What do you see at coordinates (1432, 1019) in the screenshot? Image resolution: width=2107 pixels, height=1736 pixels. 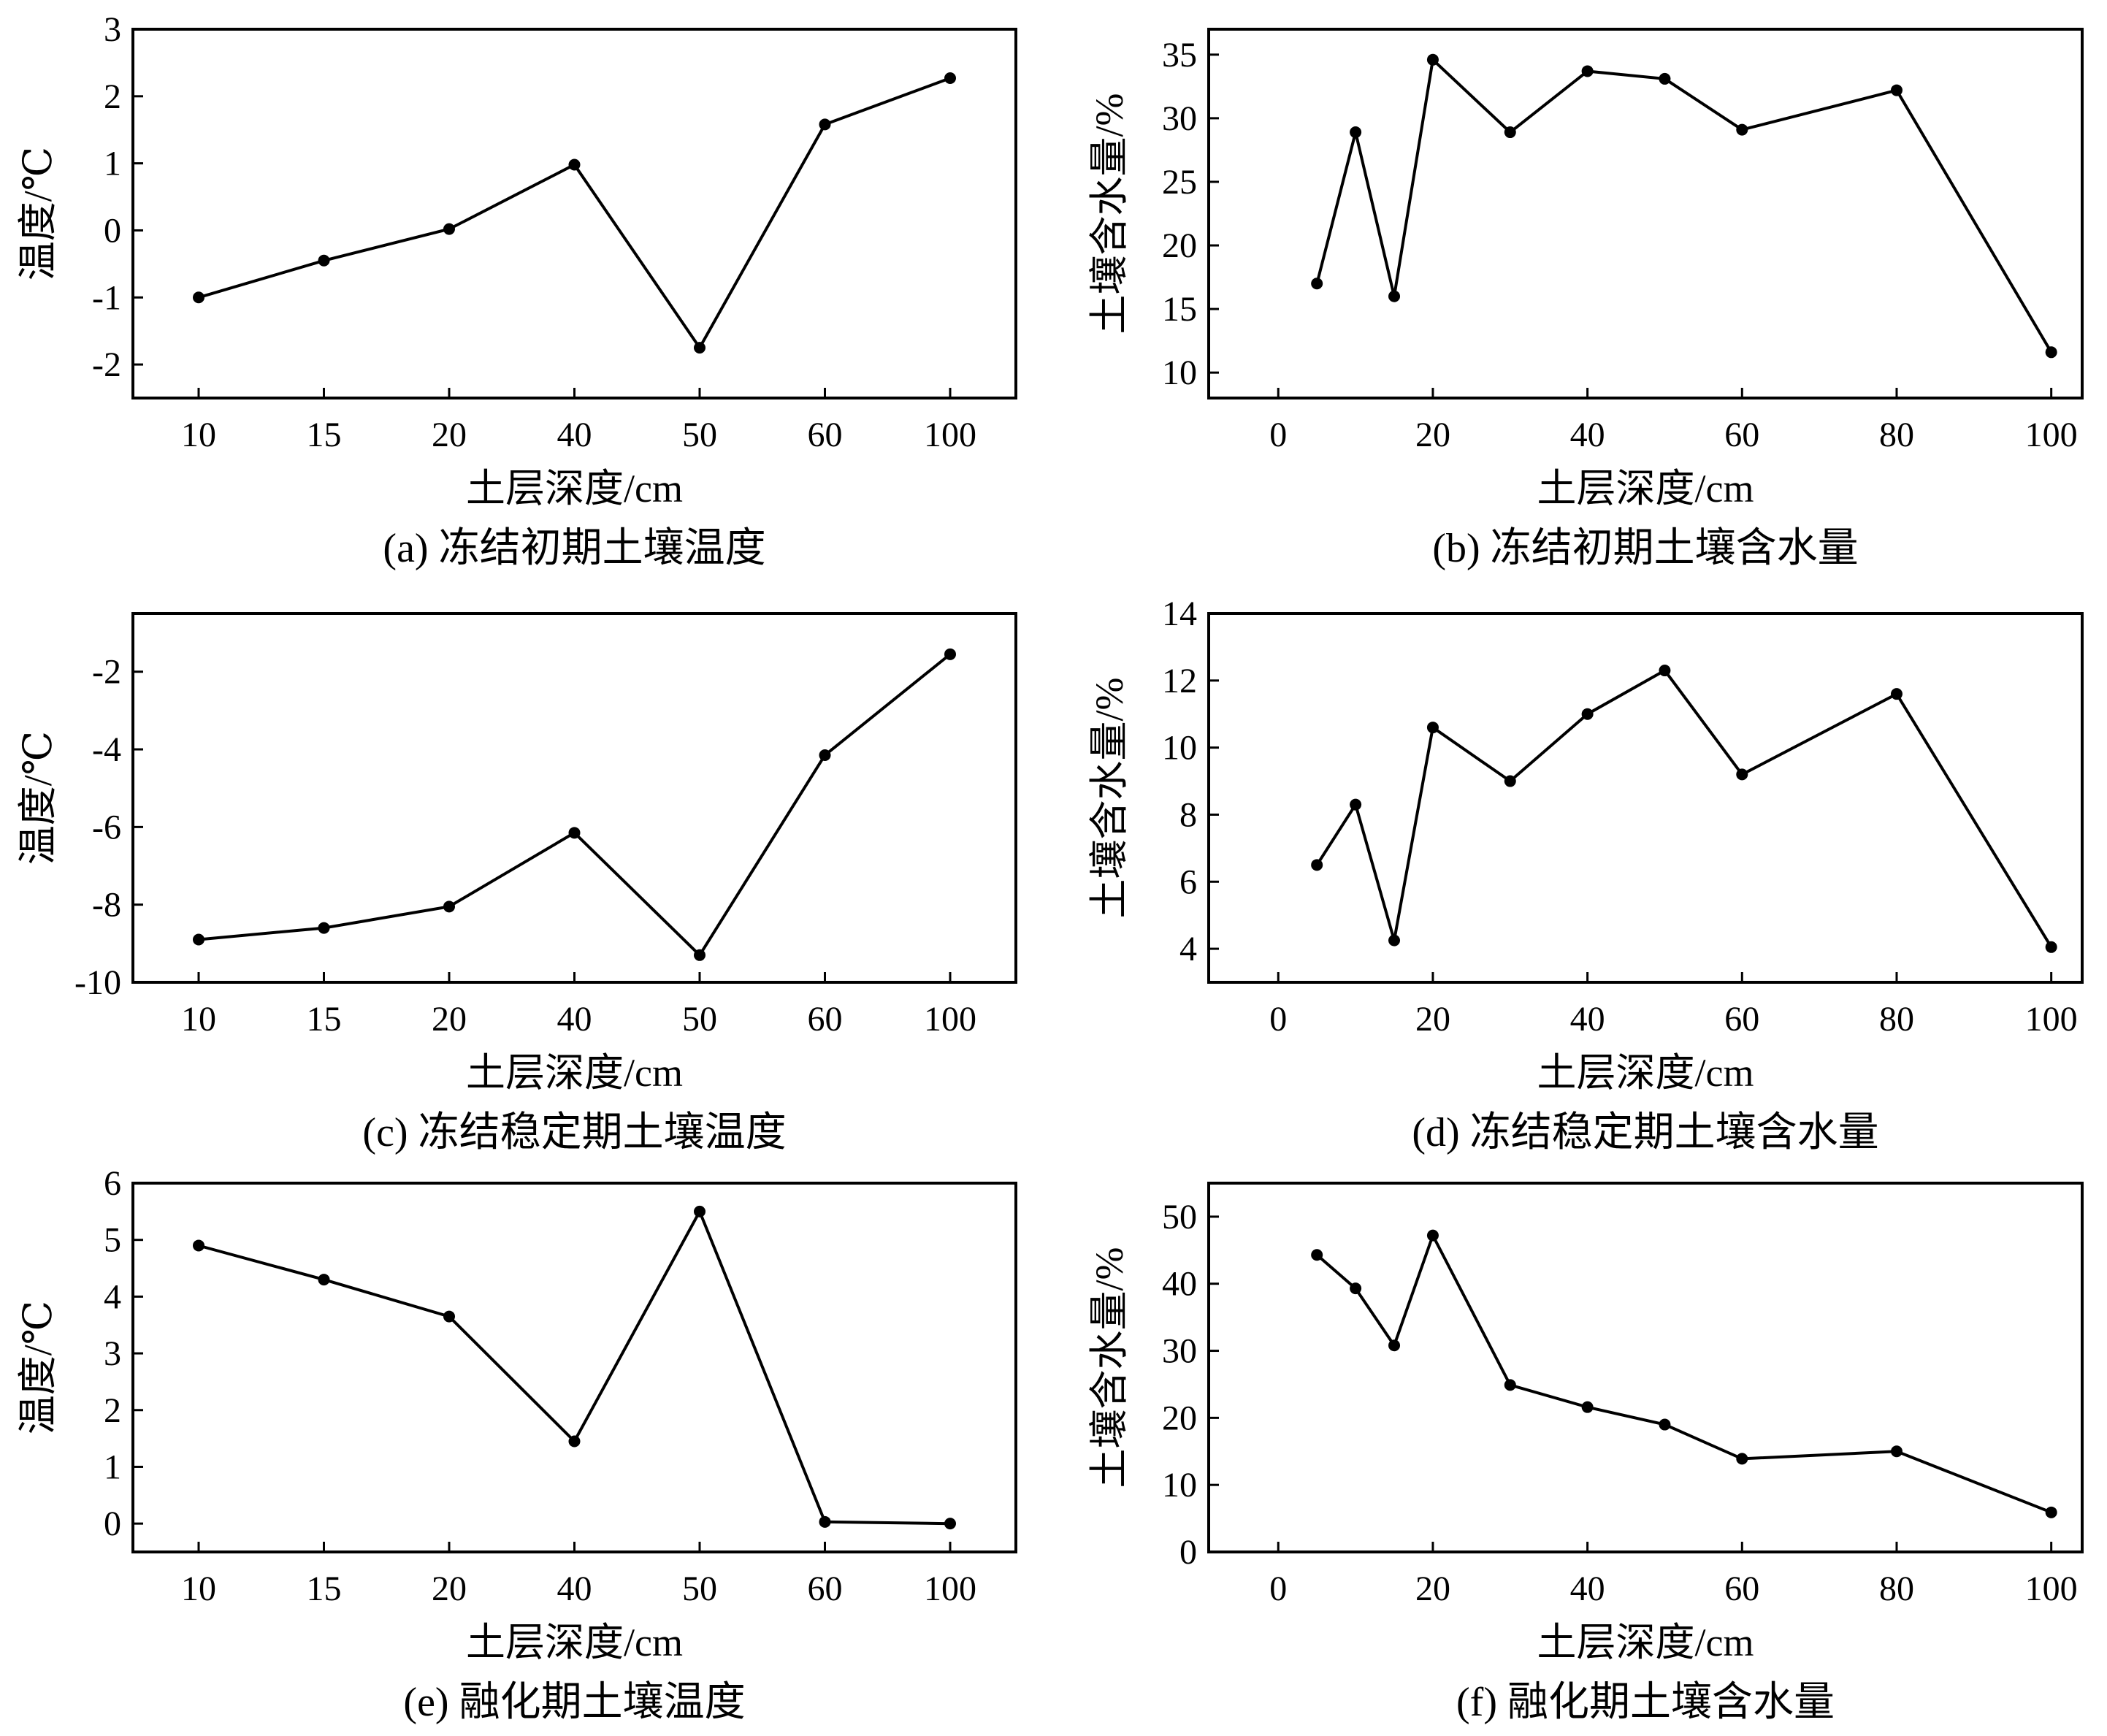 I see `x-tick-label-d: 20` at bounding box center [1432, 1019].